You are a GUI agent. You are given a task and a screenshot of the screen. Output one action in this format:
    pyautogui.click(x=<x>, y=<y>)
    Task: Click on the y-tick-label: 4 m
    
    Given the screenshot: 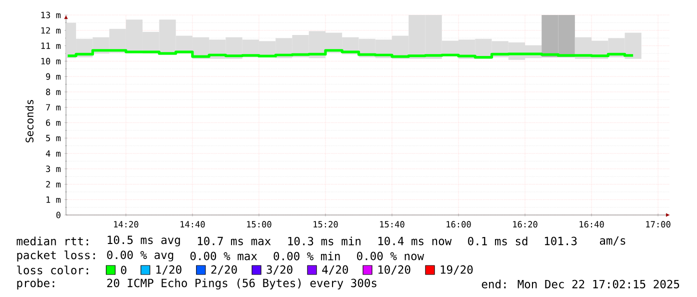 What is the action you would take?
    pyautogui.click(x=53, y=153)
    